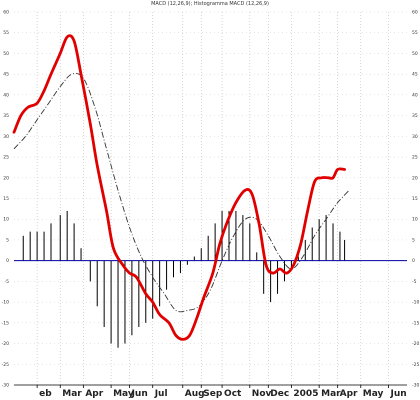 Image resolution: width=420 pixels, height=400 pixels. I want to click on y-tick-label-right: -15, so click(415, 323).